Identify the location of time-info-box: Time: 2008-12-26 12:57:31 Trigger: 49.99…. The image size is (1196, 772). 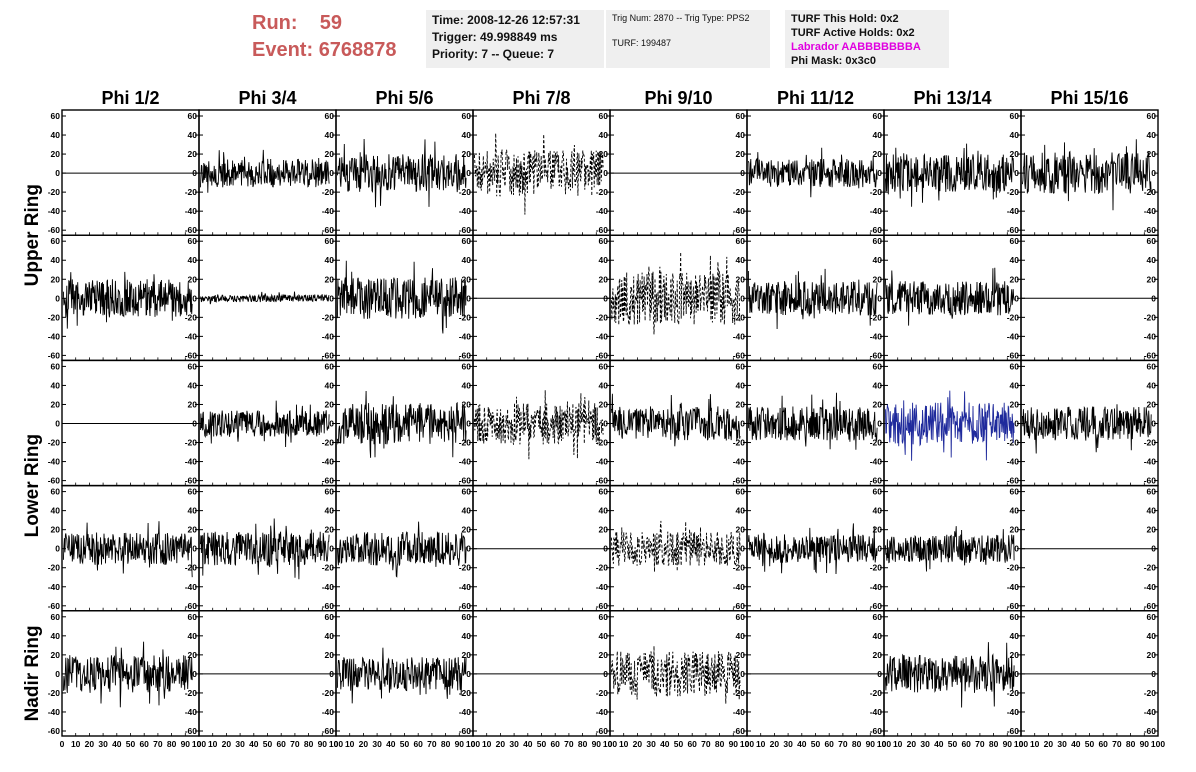
(515, 39).